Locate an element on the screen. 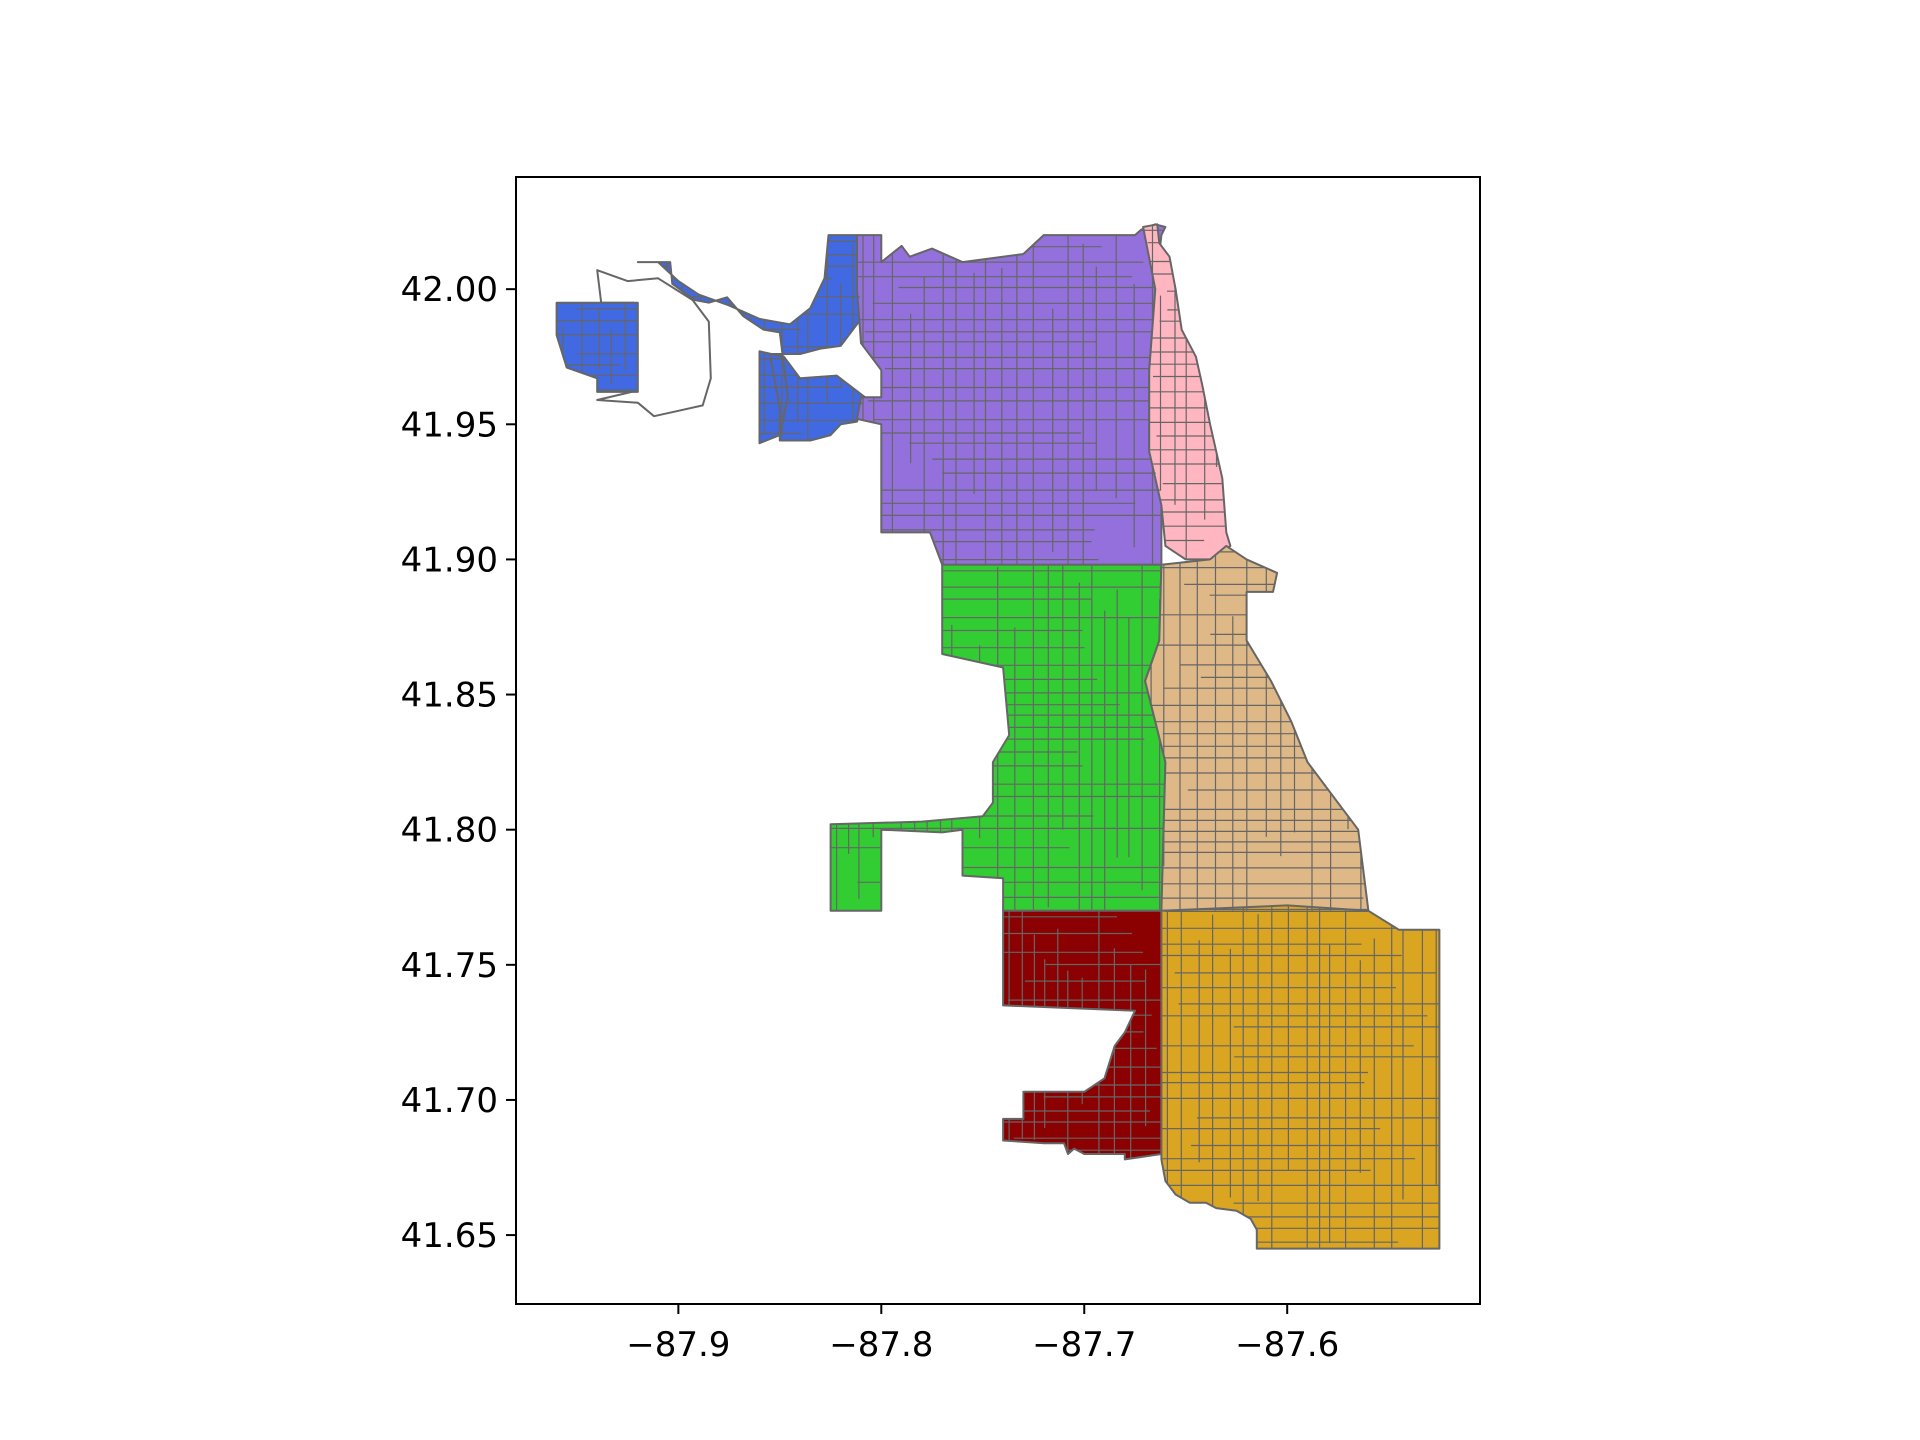  y-tick-label: 41.75 is located at coordinates (449, 966).